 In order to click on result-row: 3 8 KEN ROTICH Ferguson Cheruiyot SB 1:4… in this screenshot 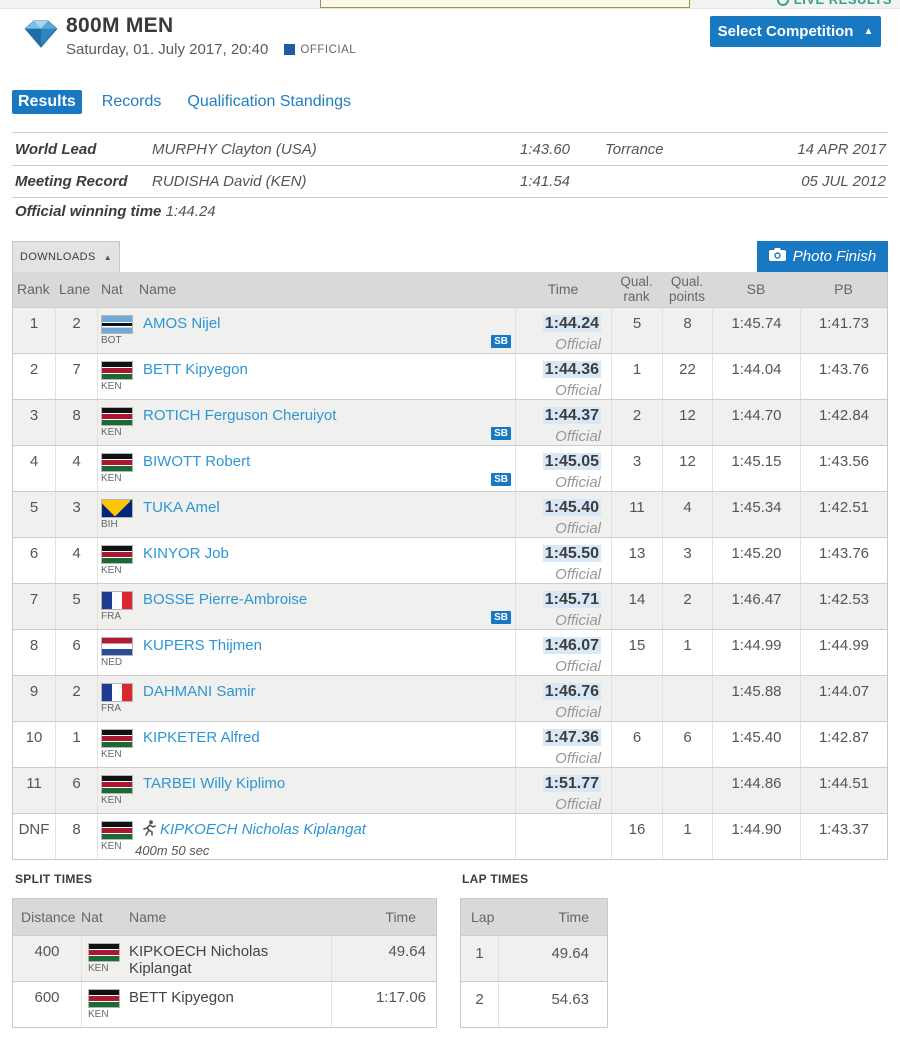, I will do `click(450, 422)`.